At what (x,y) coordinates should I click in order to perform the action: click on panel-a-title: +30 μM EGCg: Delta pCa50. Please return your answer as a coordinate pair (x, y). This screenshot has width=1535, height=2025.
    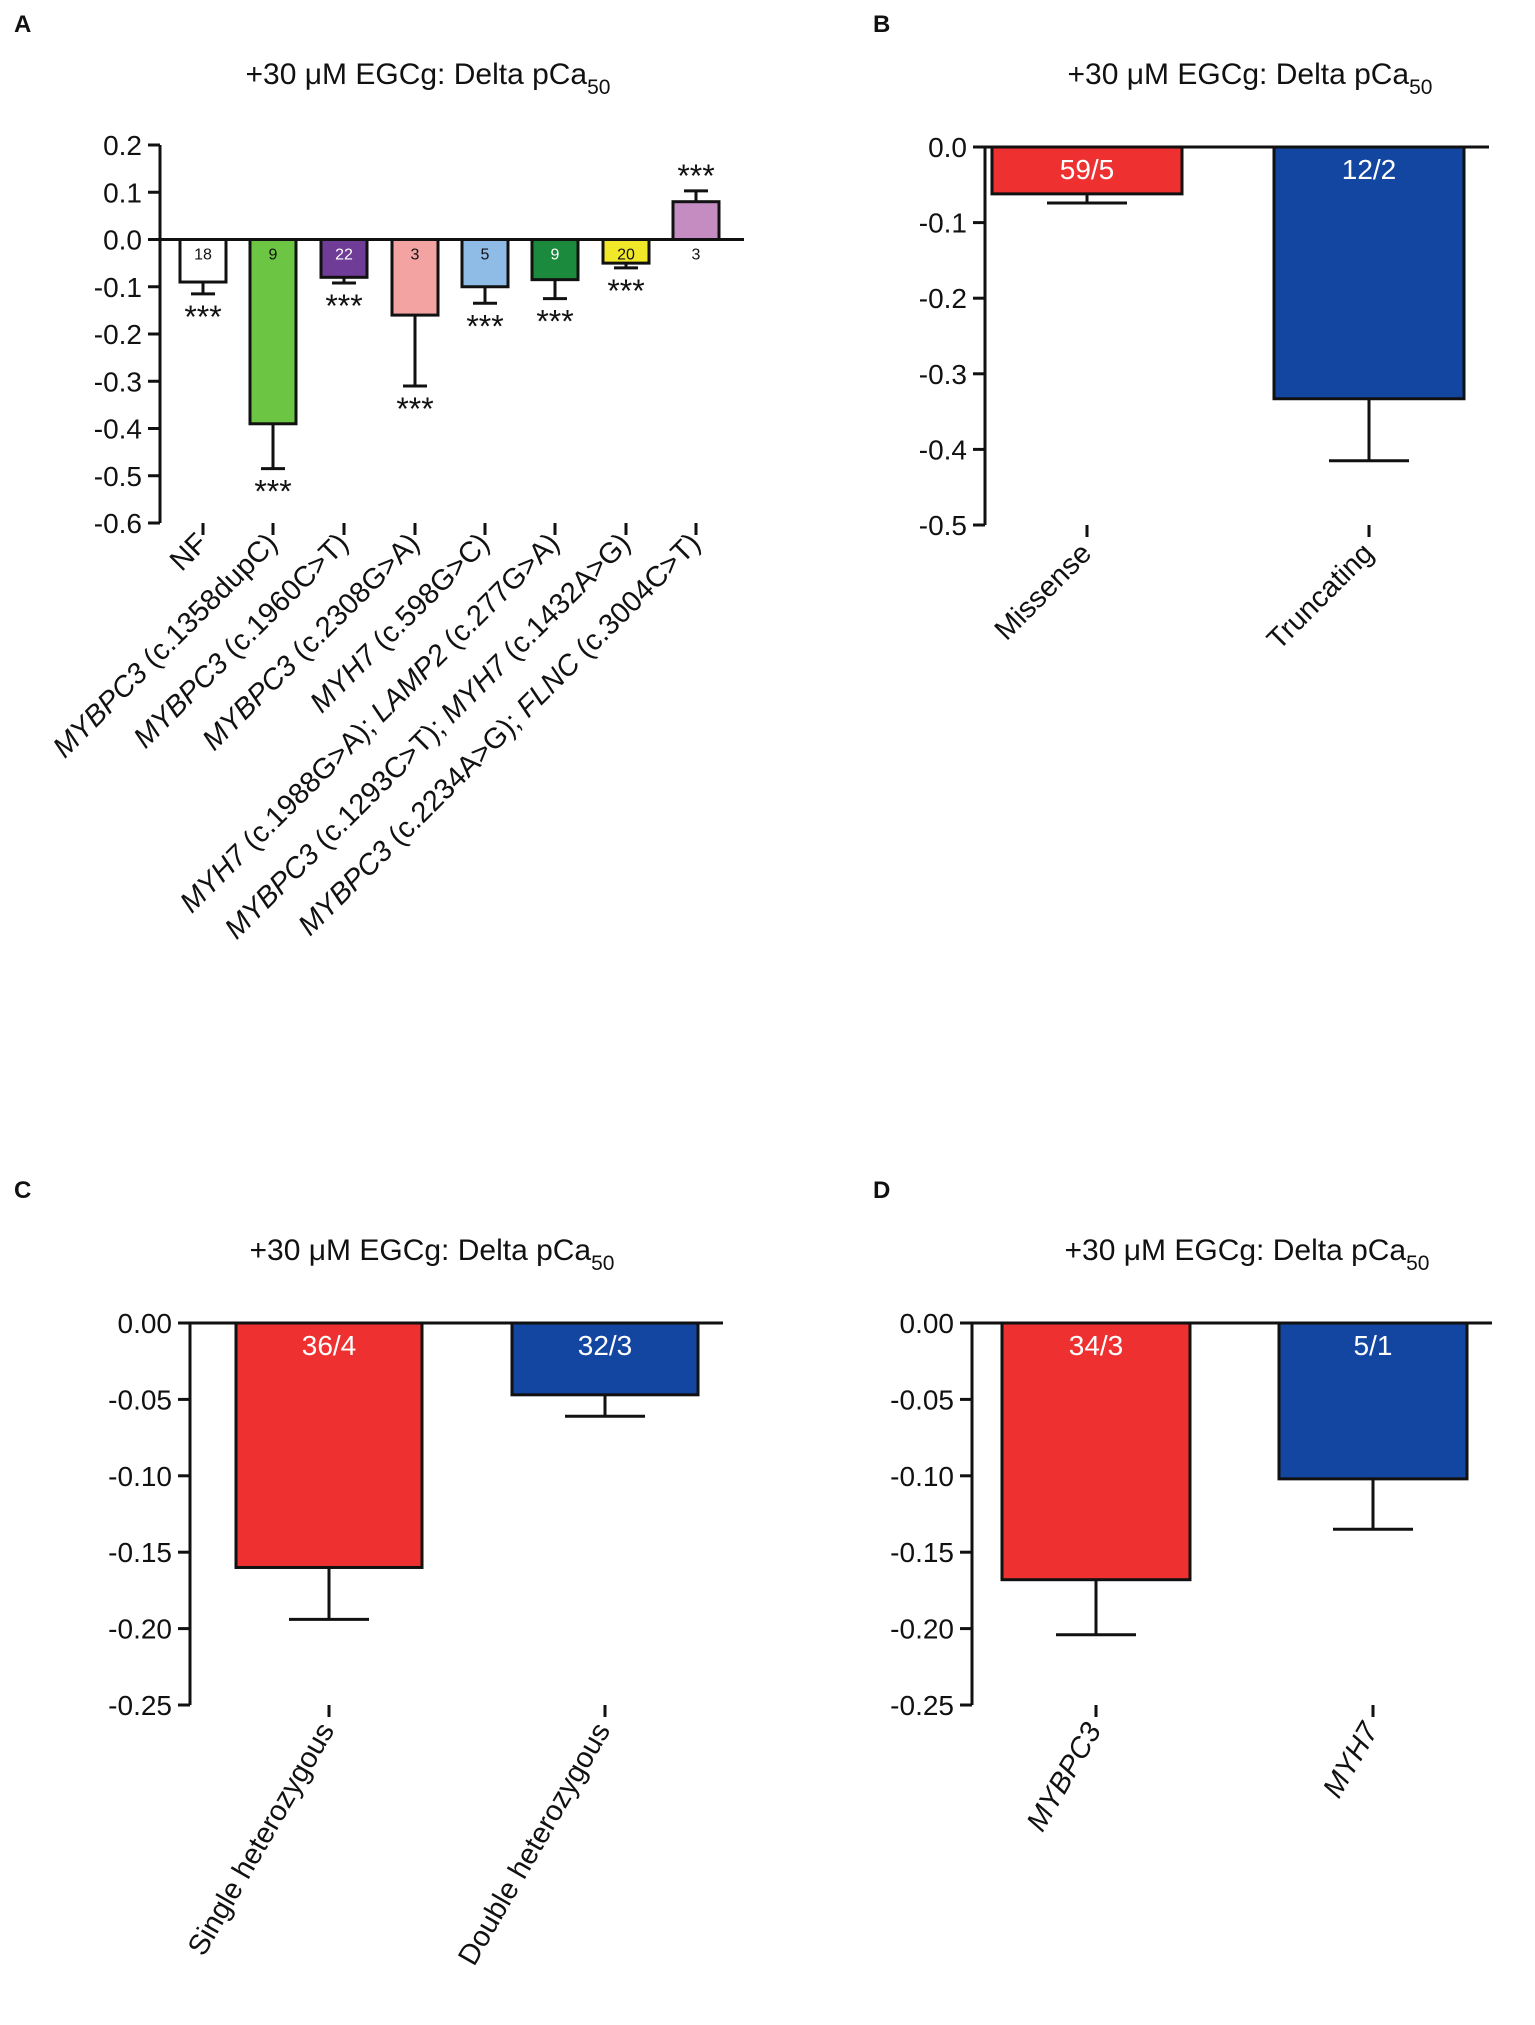
    Looking at the image, I should click on (428, 78).